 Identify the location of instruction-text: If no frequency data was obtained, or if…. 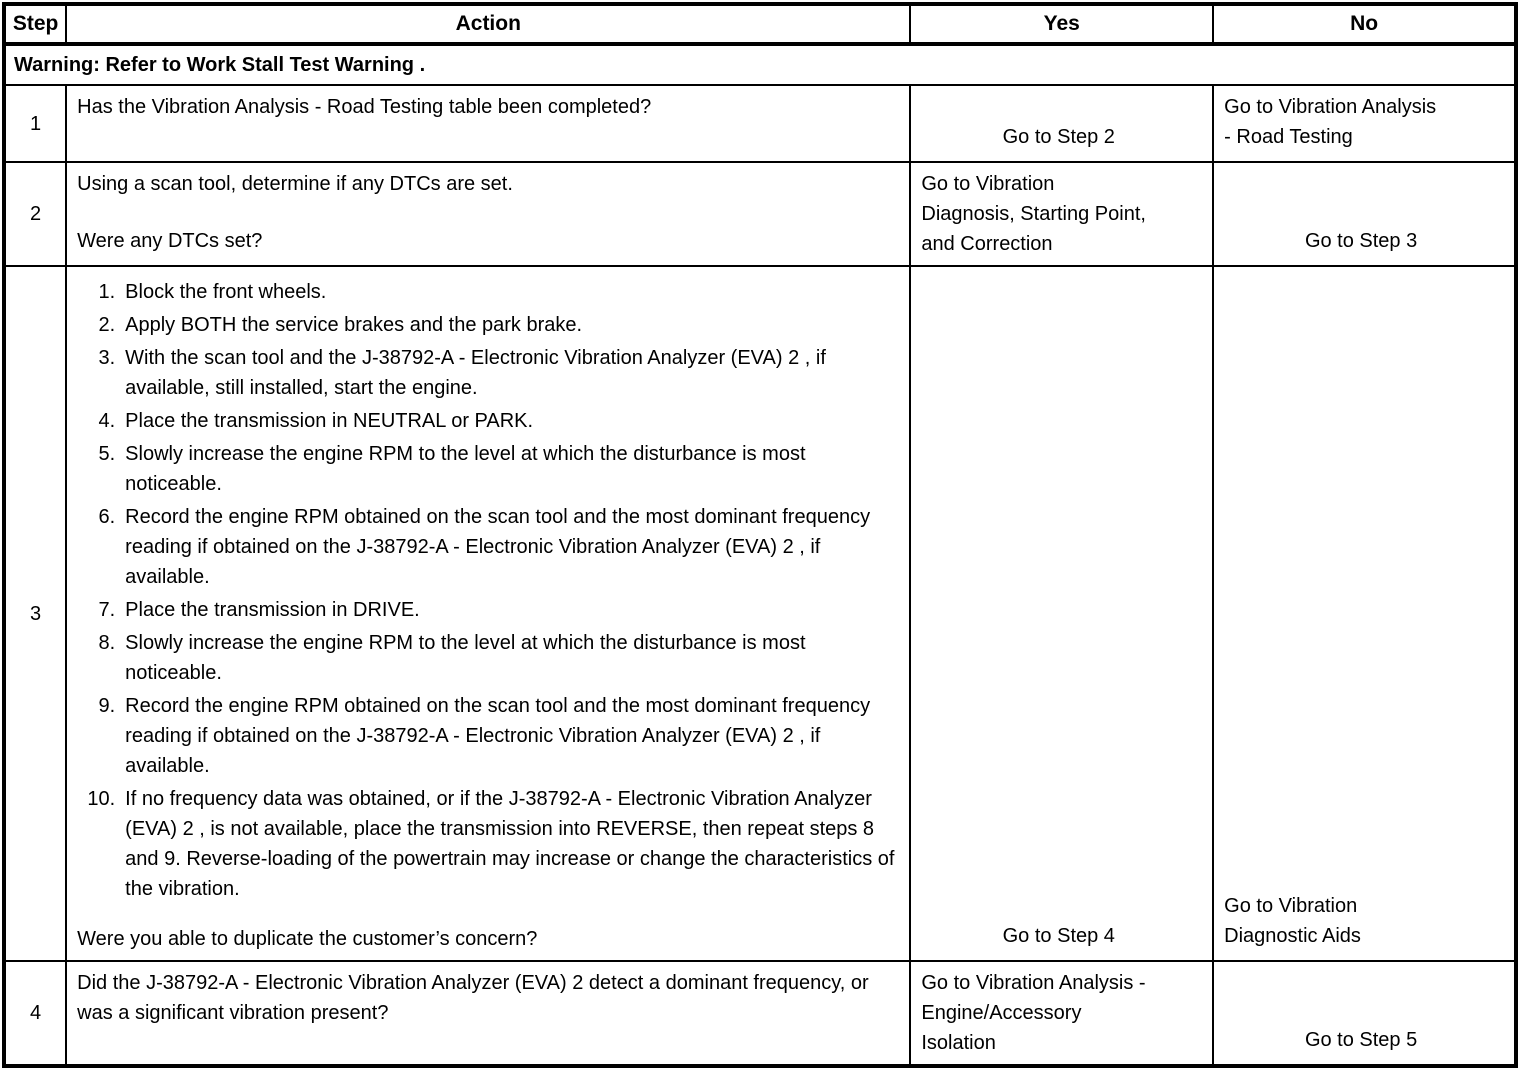
(510, 844).